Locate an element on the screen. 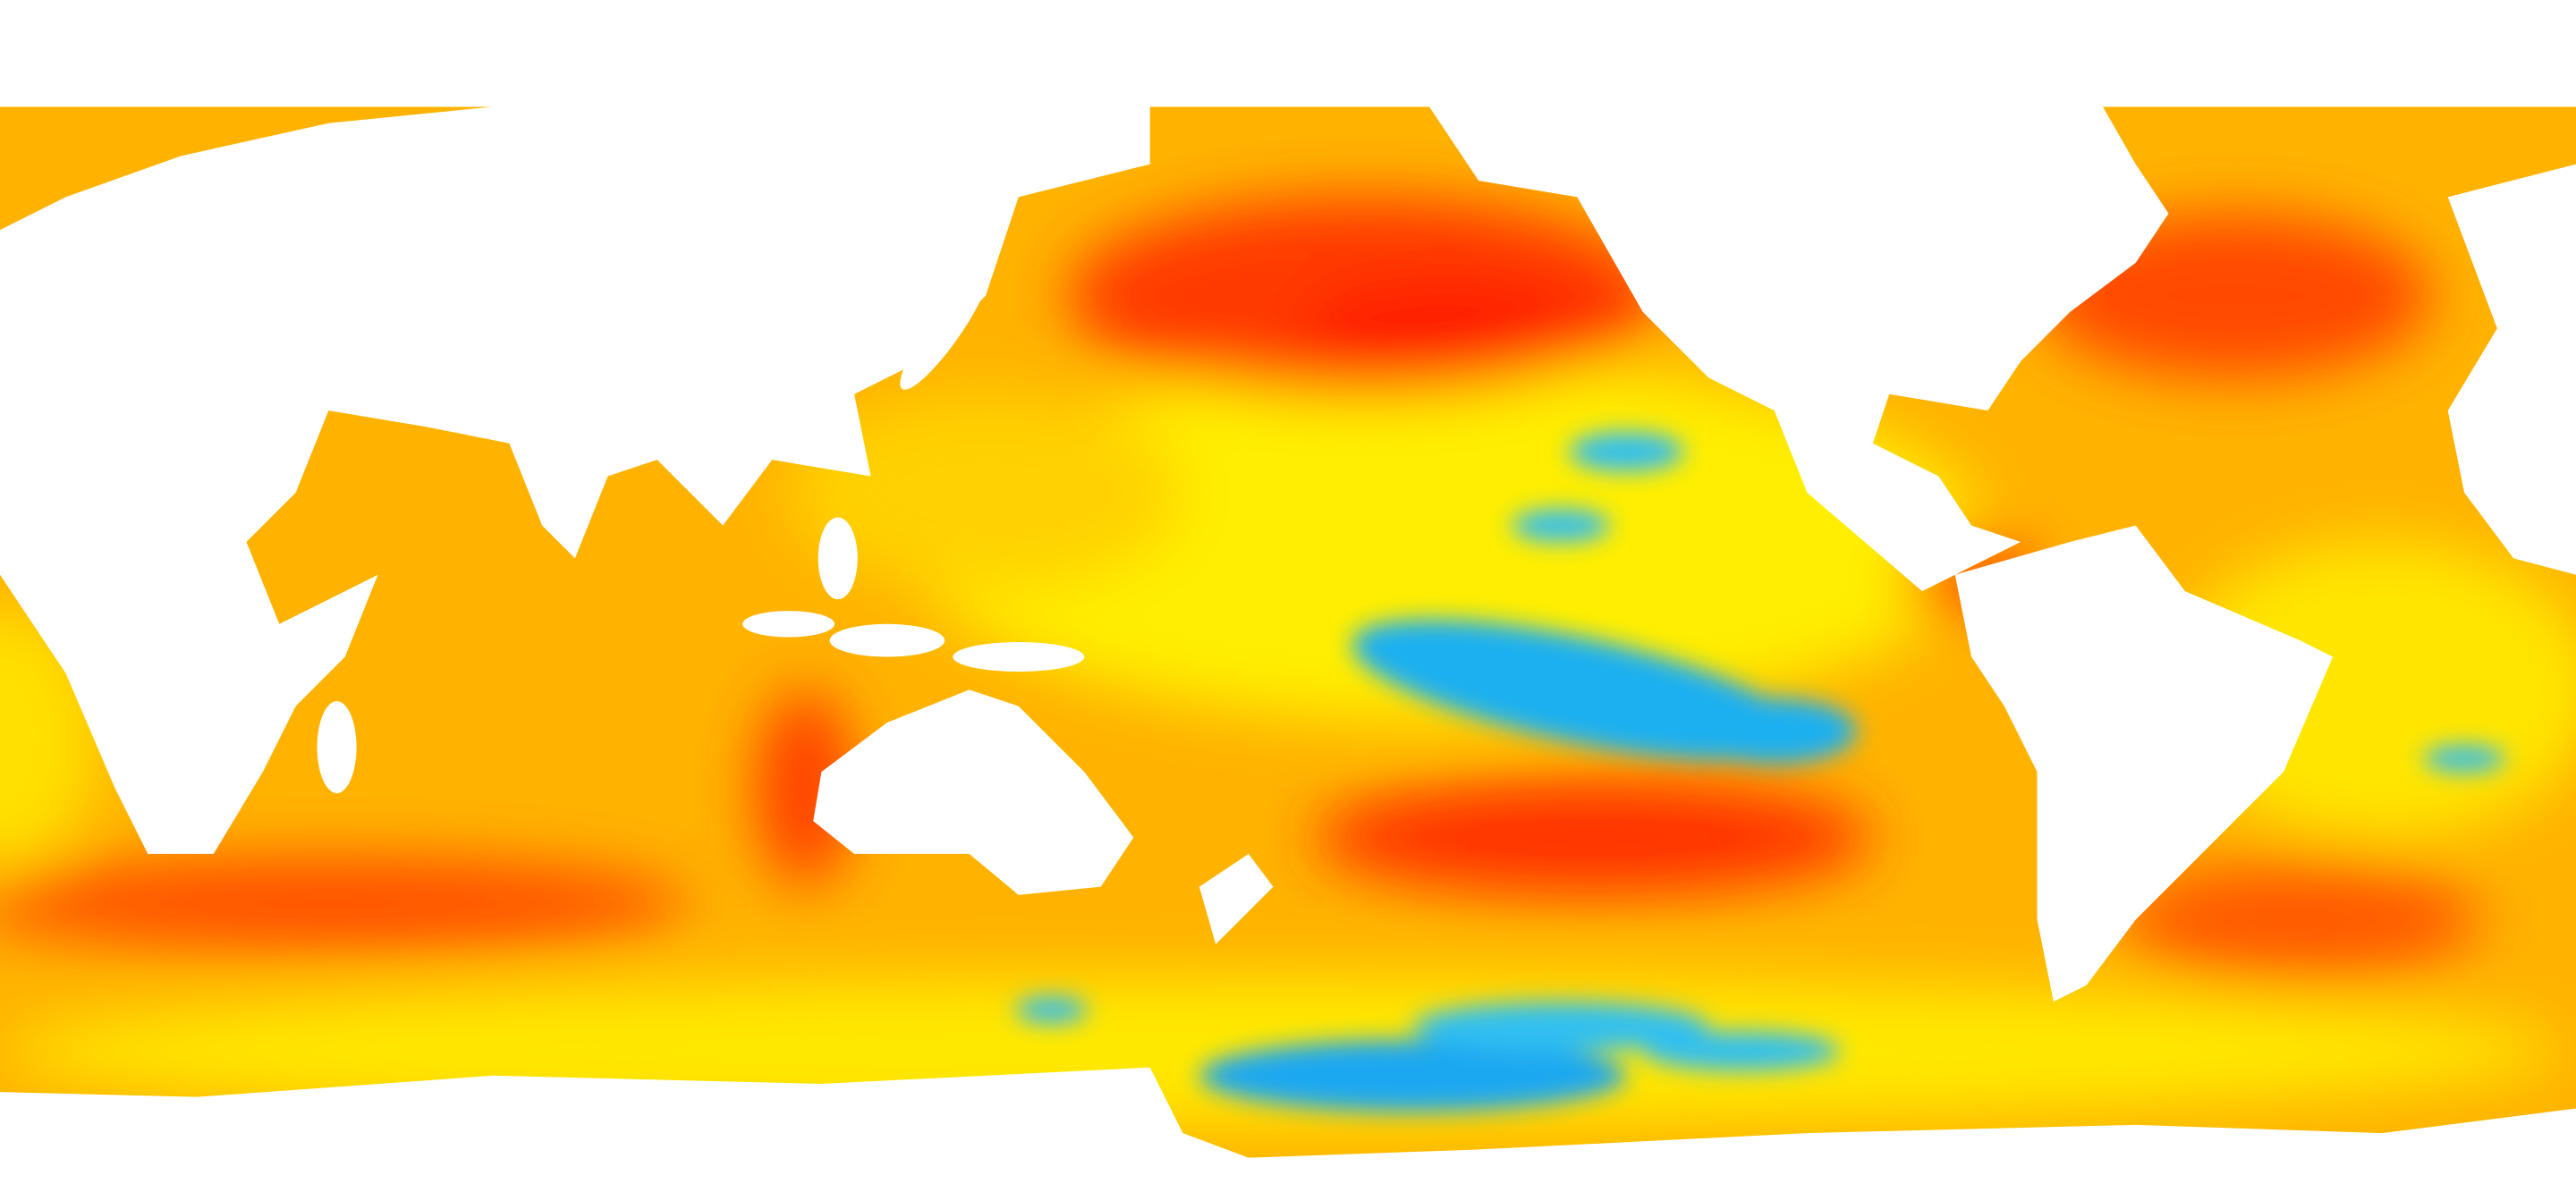  australia is located at coordinates (973, 792).